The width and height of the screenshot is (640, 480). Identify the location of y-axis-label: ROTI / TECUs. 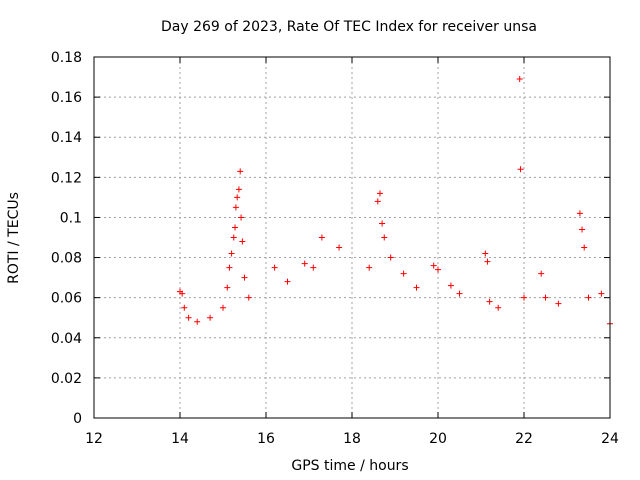
(14, 238).